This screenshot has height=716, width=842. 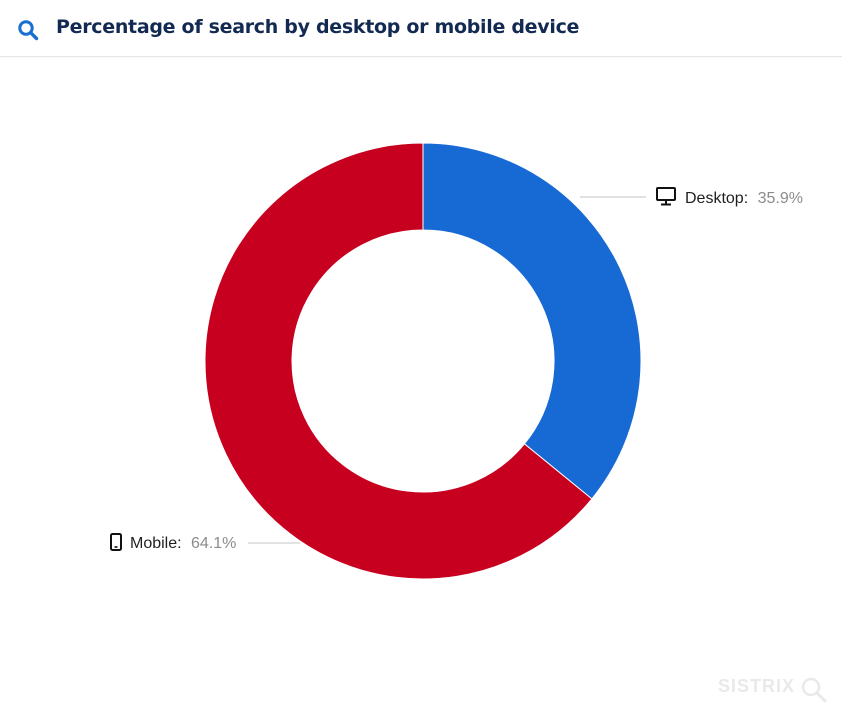 What do you see at coordinates (28, 30) in the screenshot?
I see `search-icon` at bounding box center [28, 30].